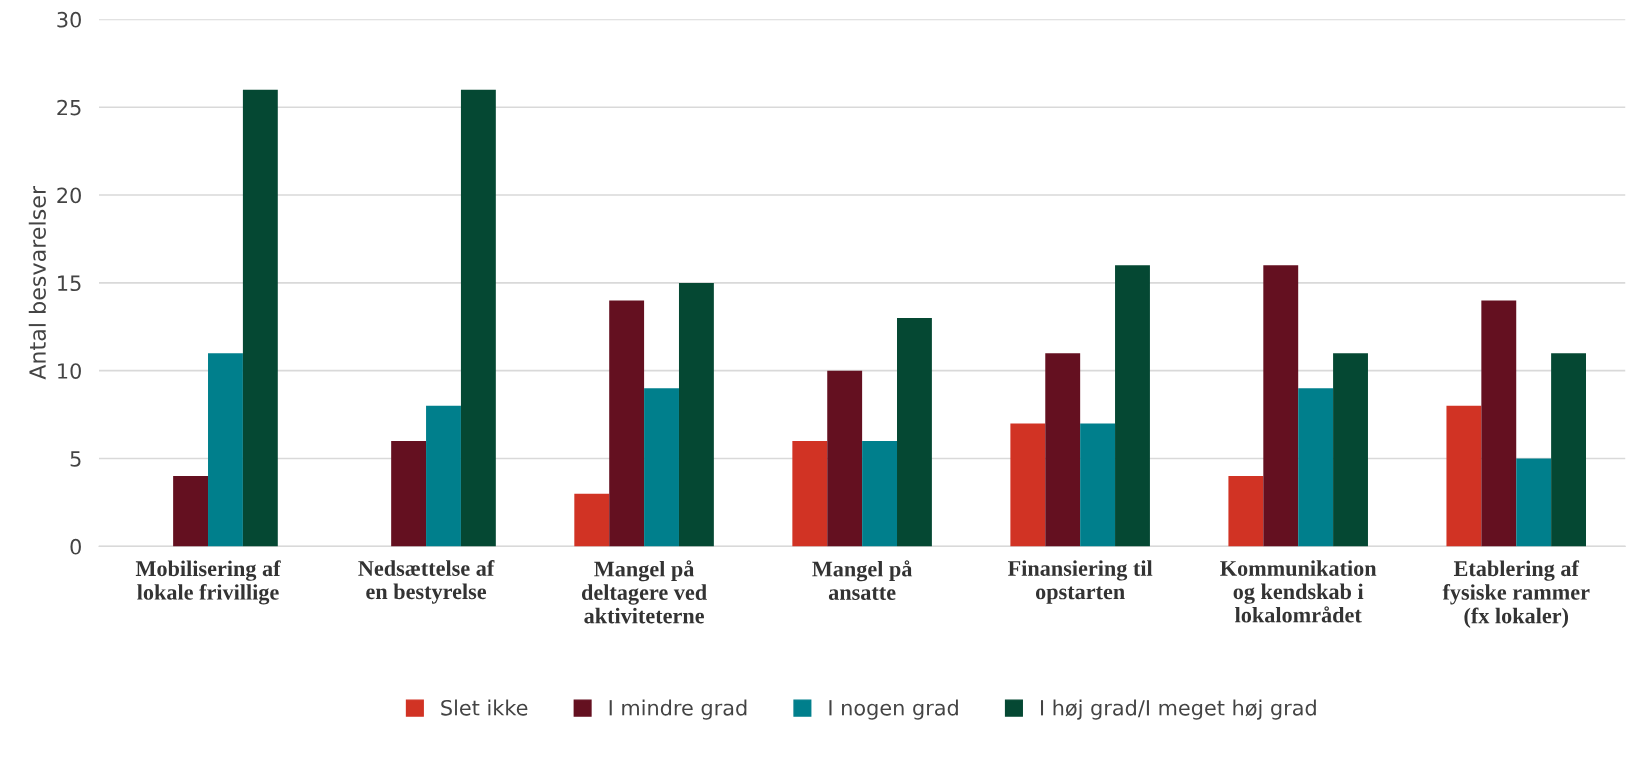 Image resolution: width=1650 pixels, height=775 pixels. Describe the element at coordinates (69, 195) in the screenshot. I see `y-tick-label: 20` at that location.